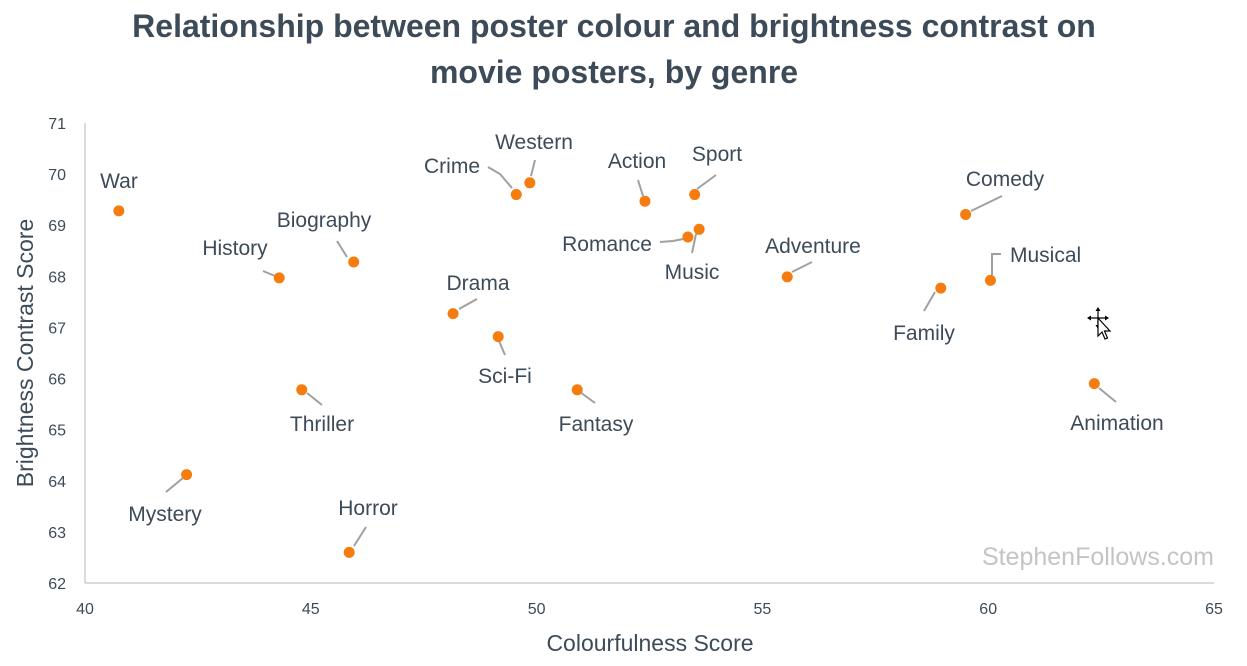 The width and height of the screenshot is (1247, 666). What do you see at coordinates (1005, 179) in the screenshot?
I see `point-label: Comedy` at bounding box center [1005, 179].